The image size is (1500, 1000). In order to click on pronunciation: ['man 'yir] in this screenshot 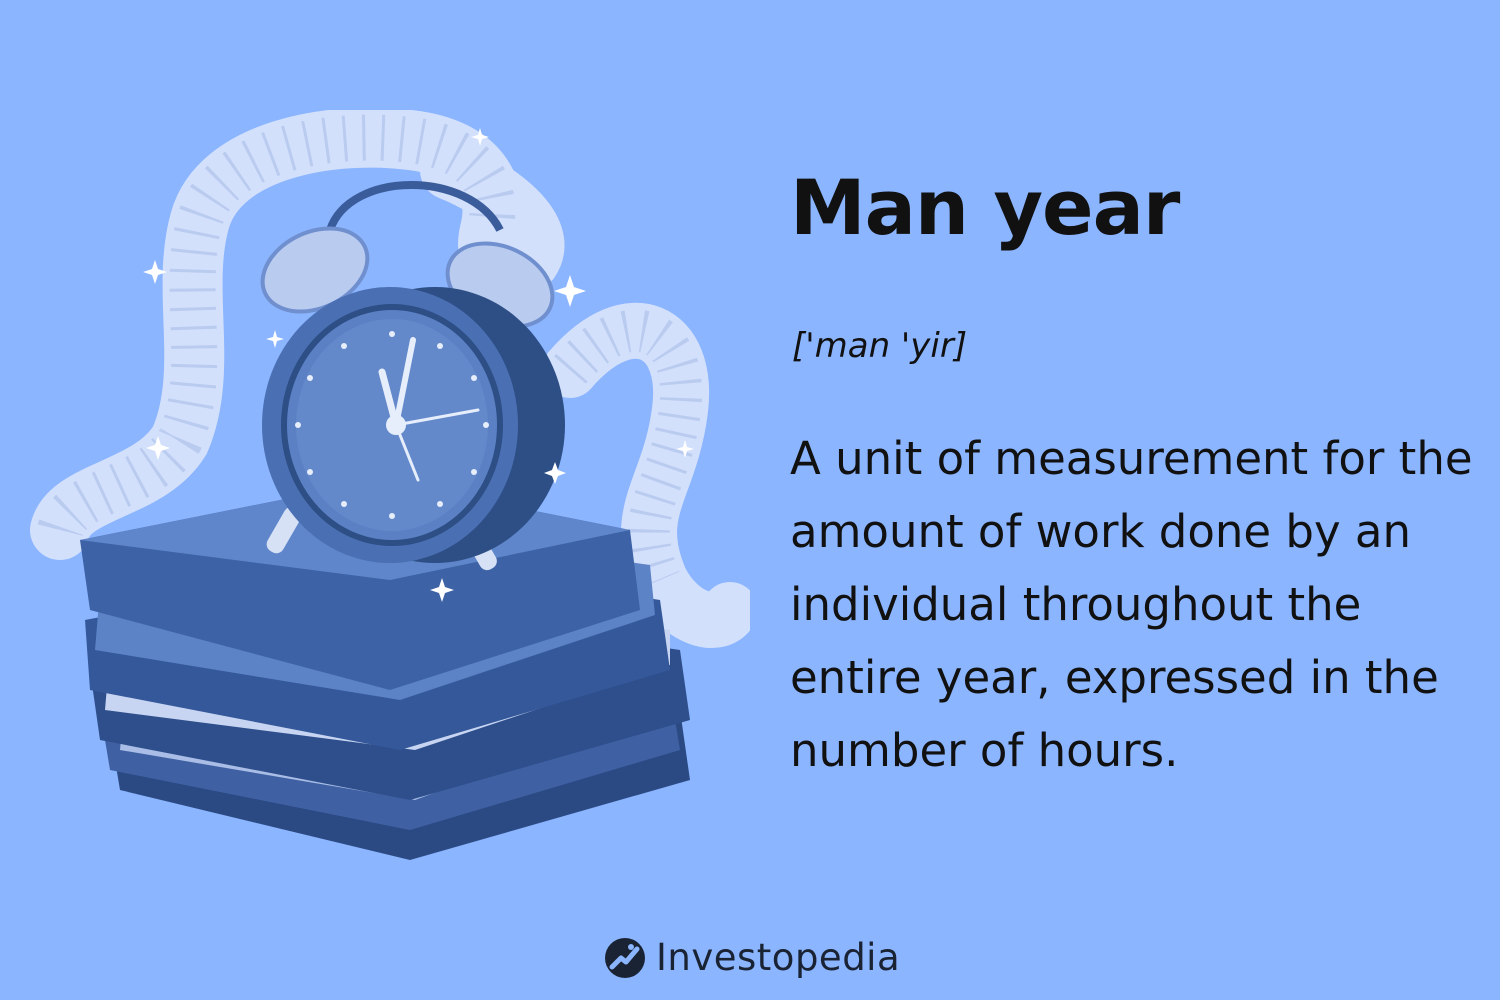, I will do `click(880, 346)`.